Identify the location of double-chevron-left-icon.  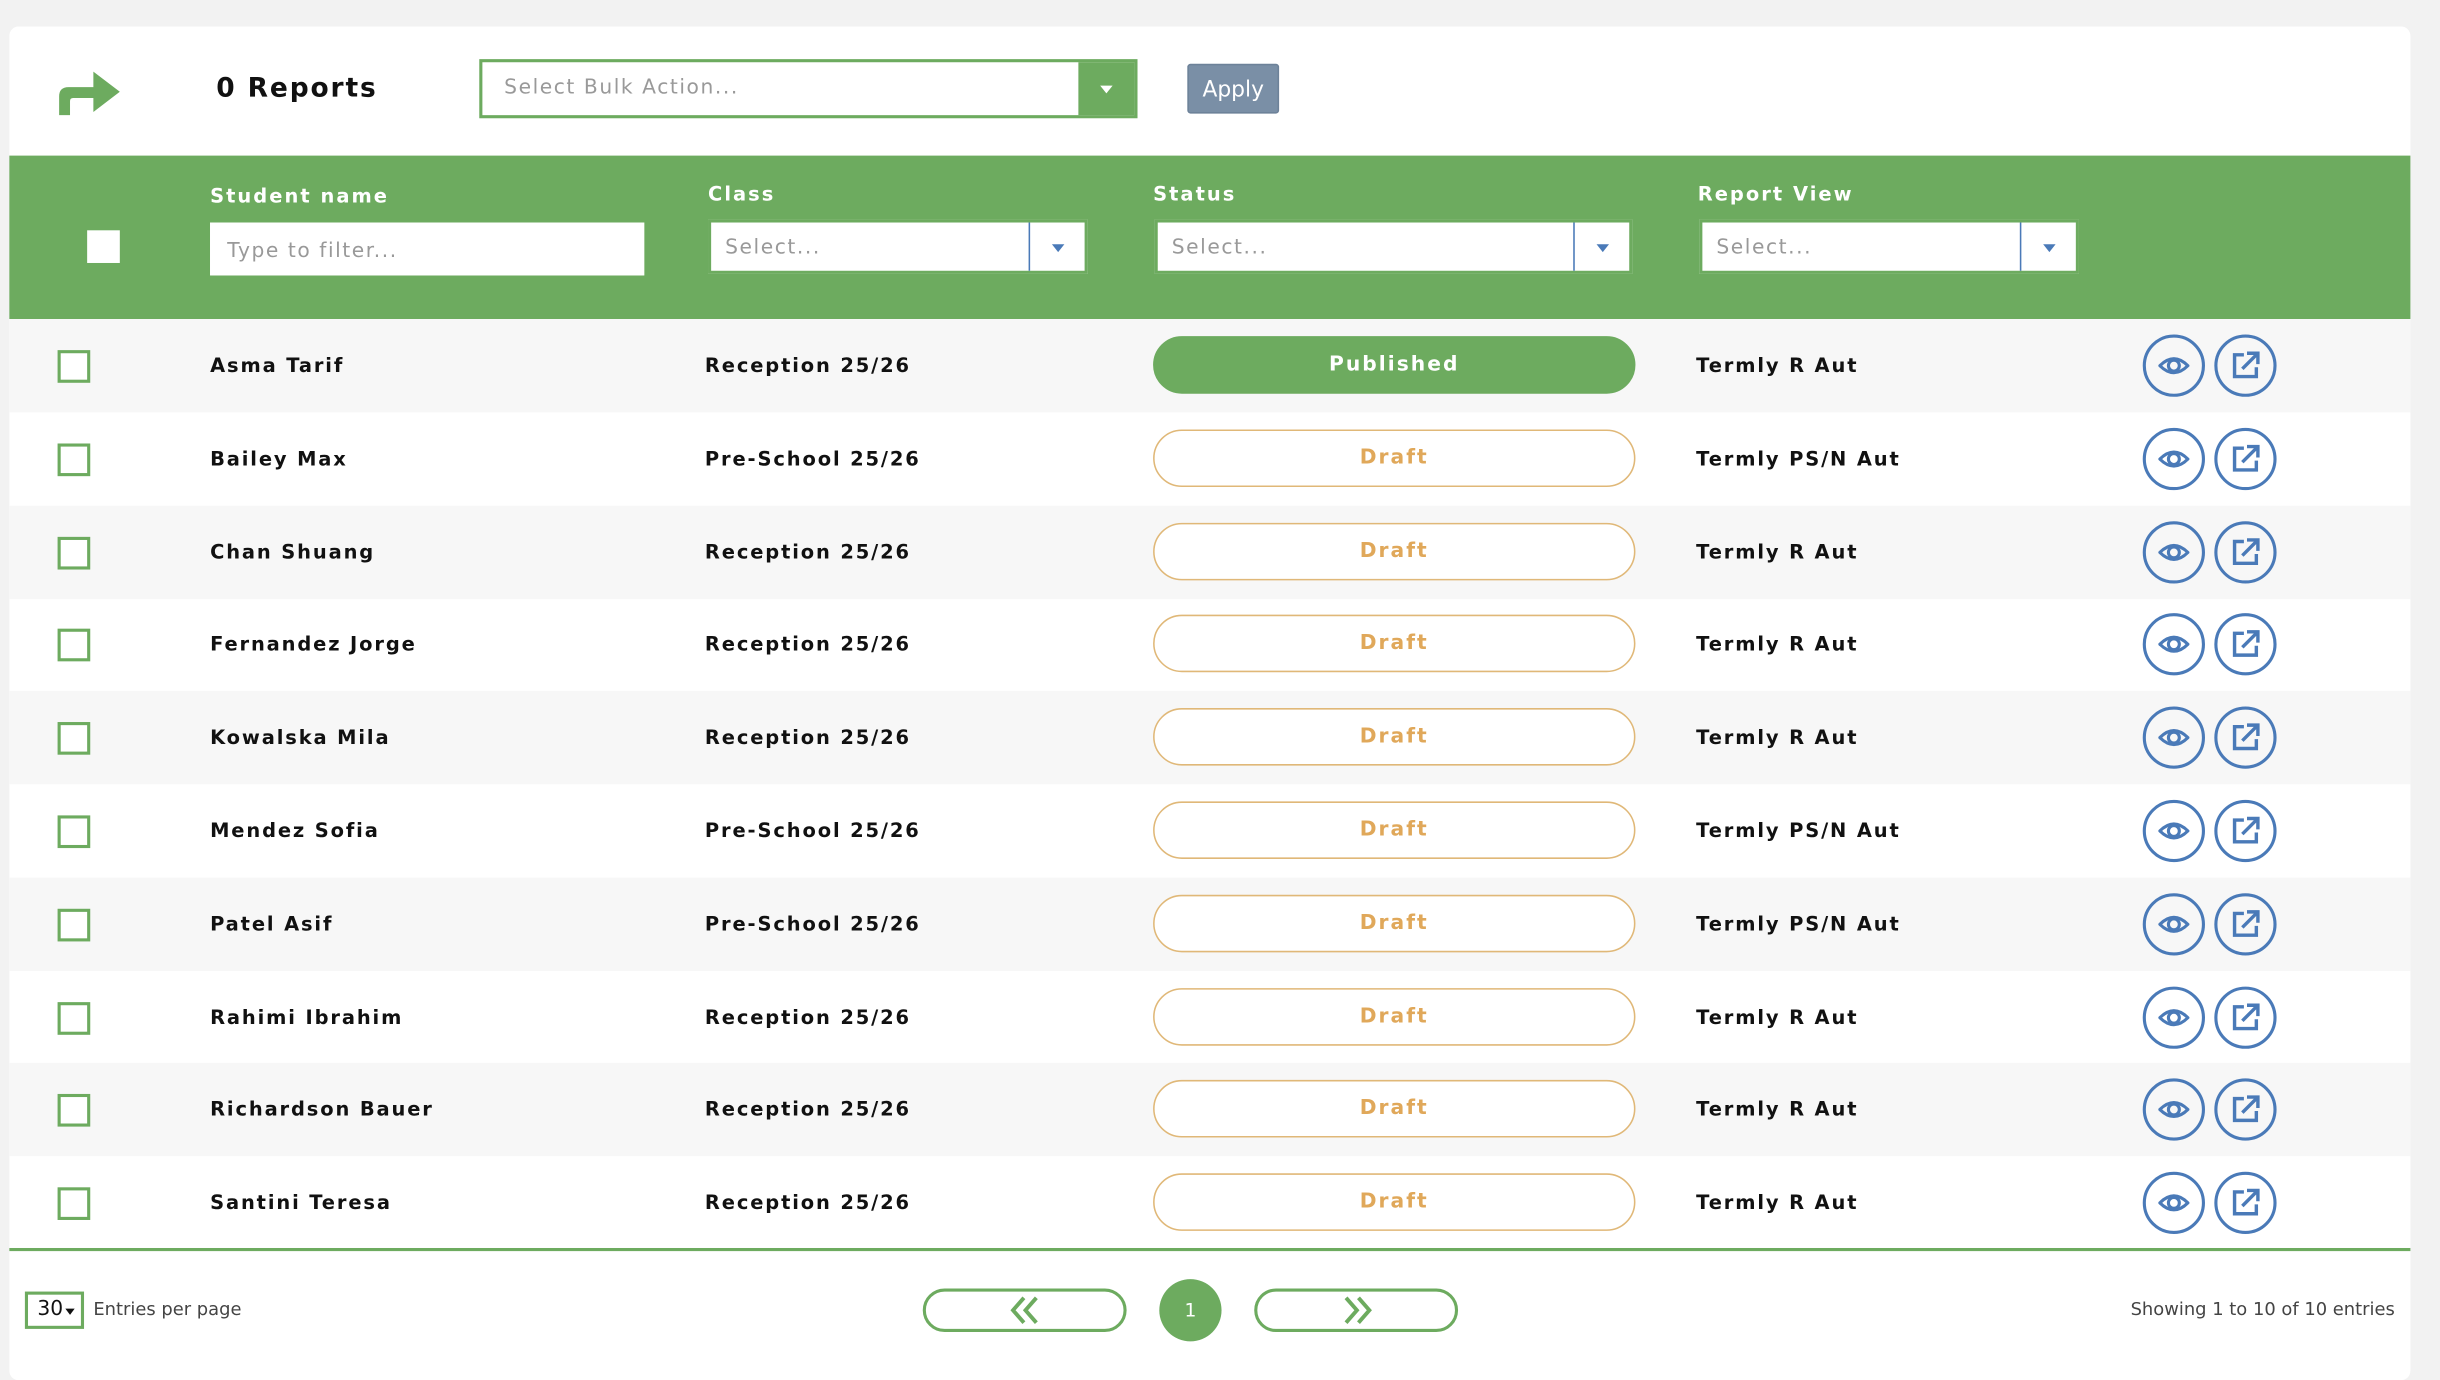
(1024, 1310).